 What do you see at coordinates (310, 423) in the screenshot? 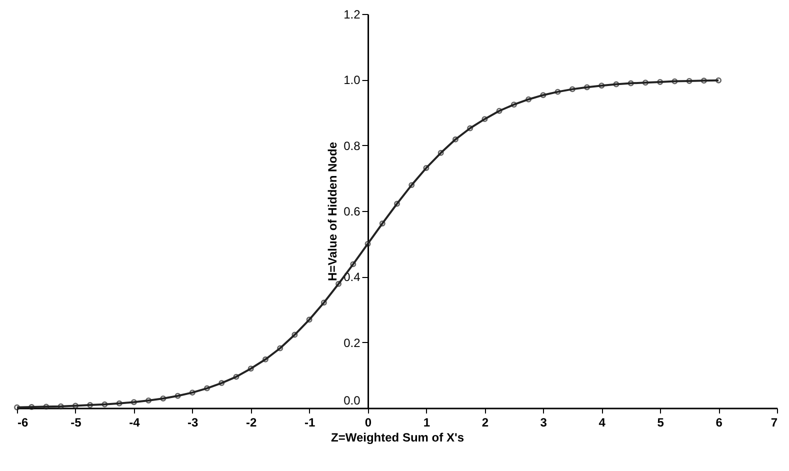
I see `x-tick-label: -1` at bounding box center [310, 423].